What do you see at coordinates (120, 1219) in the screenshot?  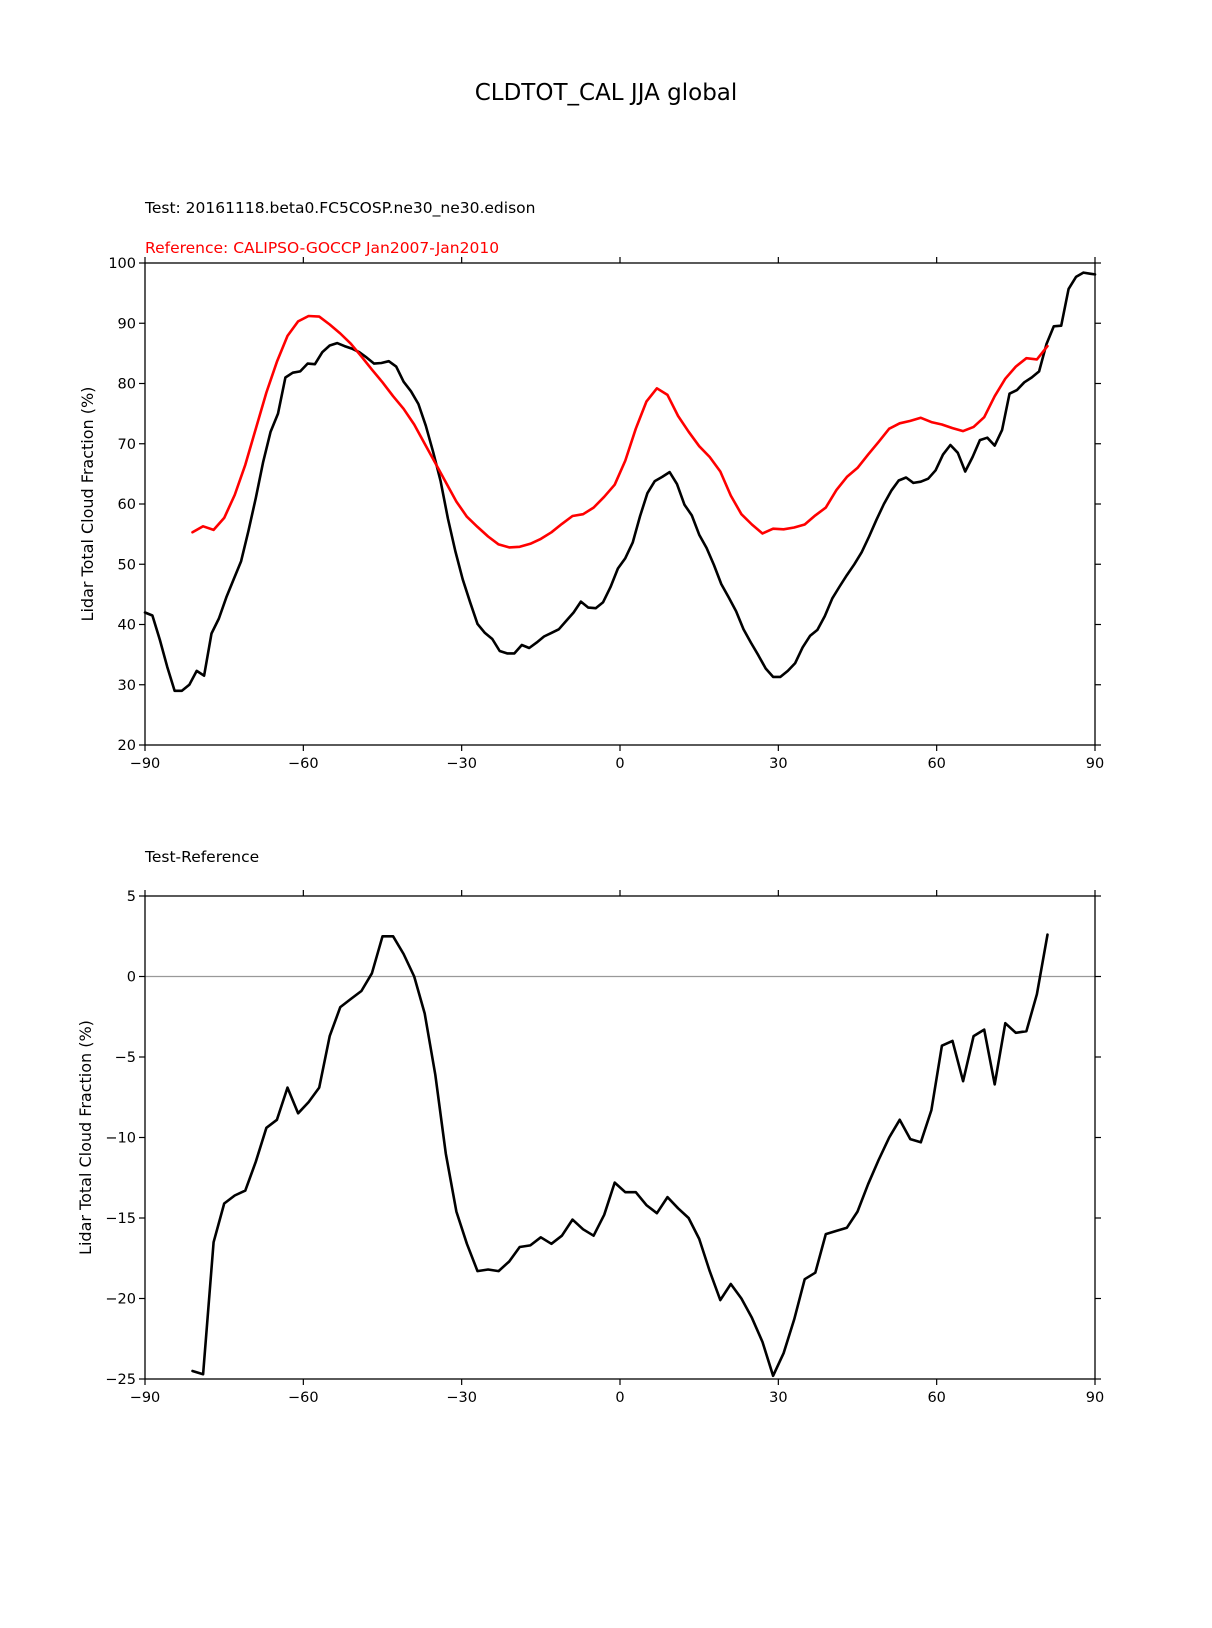 I see `y-tick-label: −15` at bounding box center [120, 1219].